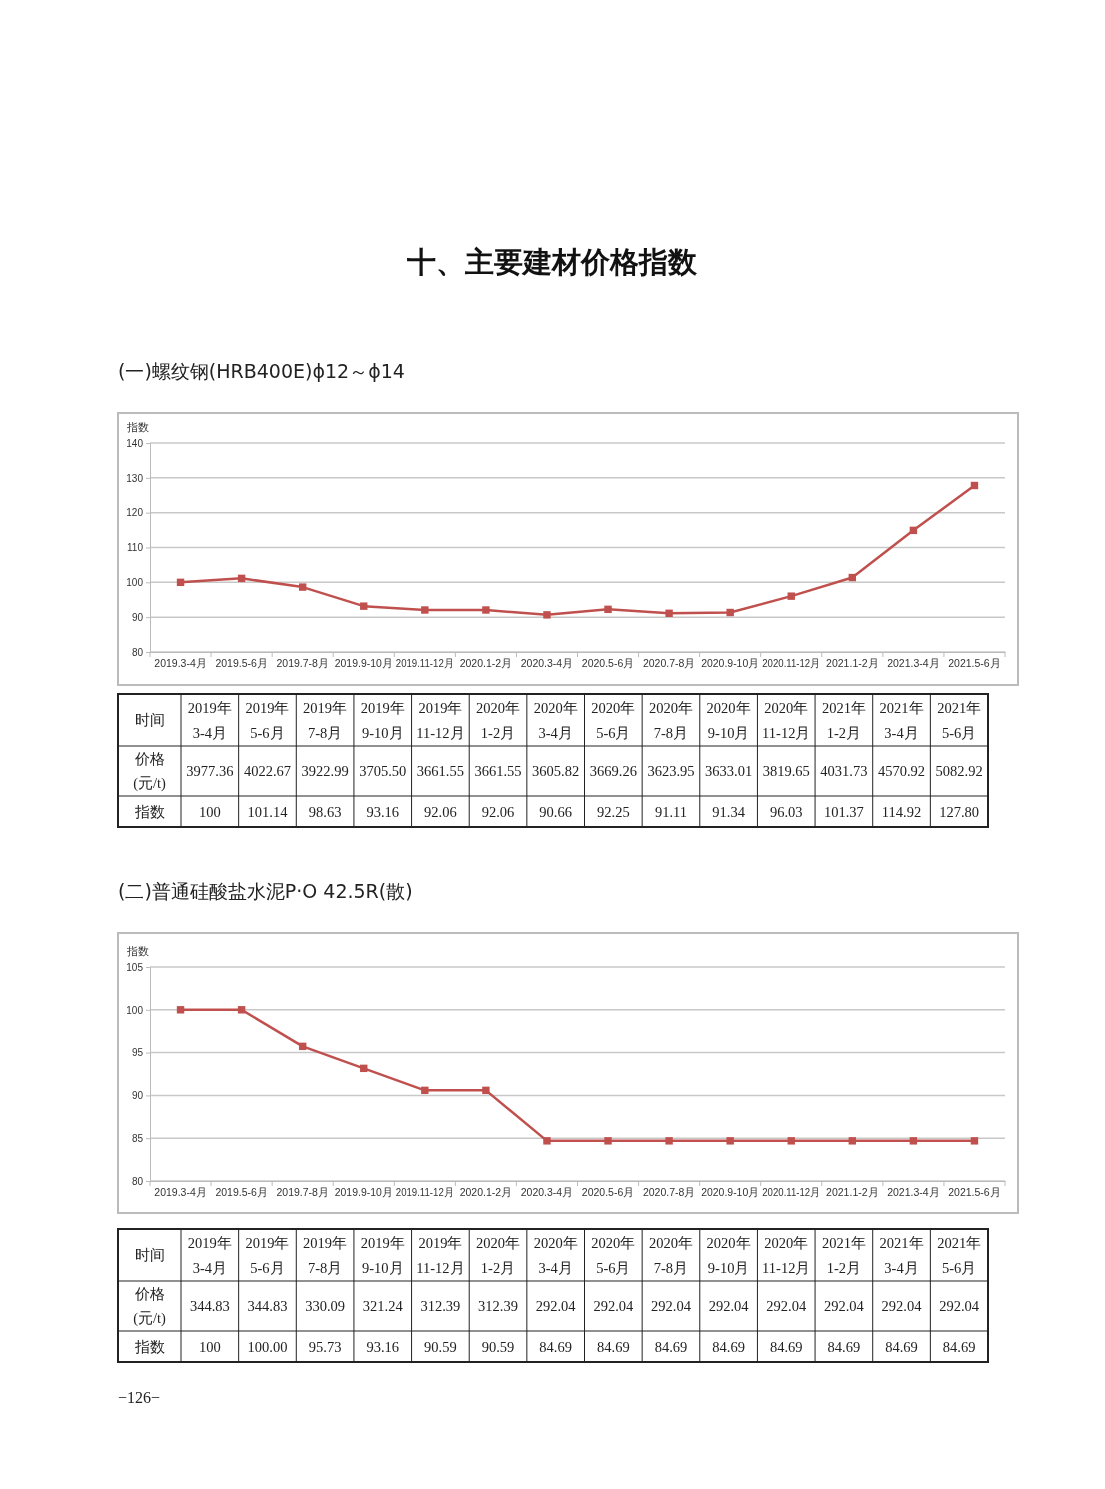 This screenshot has width=1105, height=1489. I want to click on data-label: 321.24, so click(383, 1306).